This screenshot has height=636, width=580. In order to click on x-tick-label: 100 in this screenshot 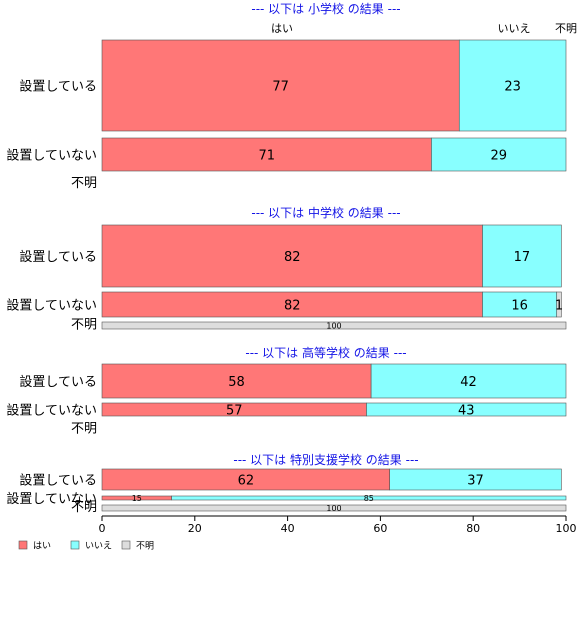, I will do `click(566, 528)`.